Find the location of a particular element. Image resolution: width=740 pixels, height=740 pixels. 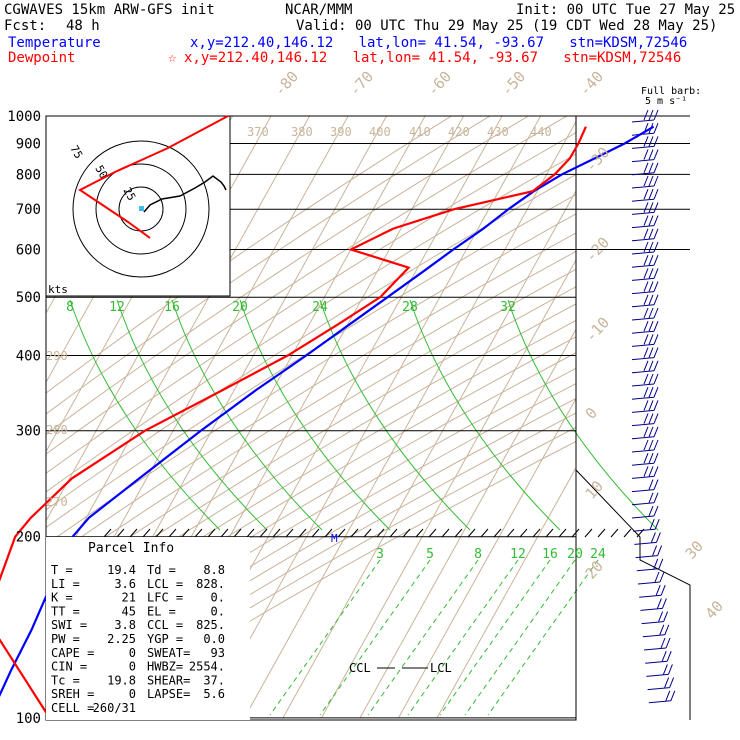

parcel-info-key: CAPE = is located at coordinates (72, 653).